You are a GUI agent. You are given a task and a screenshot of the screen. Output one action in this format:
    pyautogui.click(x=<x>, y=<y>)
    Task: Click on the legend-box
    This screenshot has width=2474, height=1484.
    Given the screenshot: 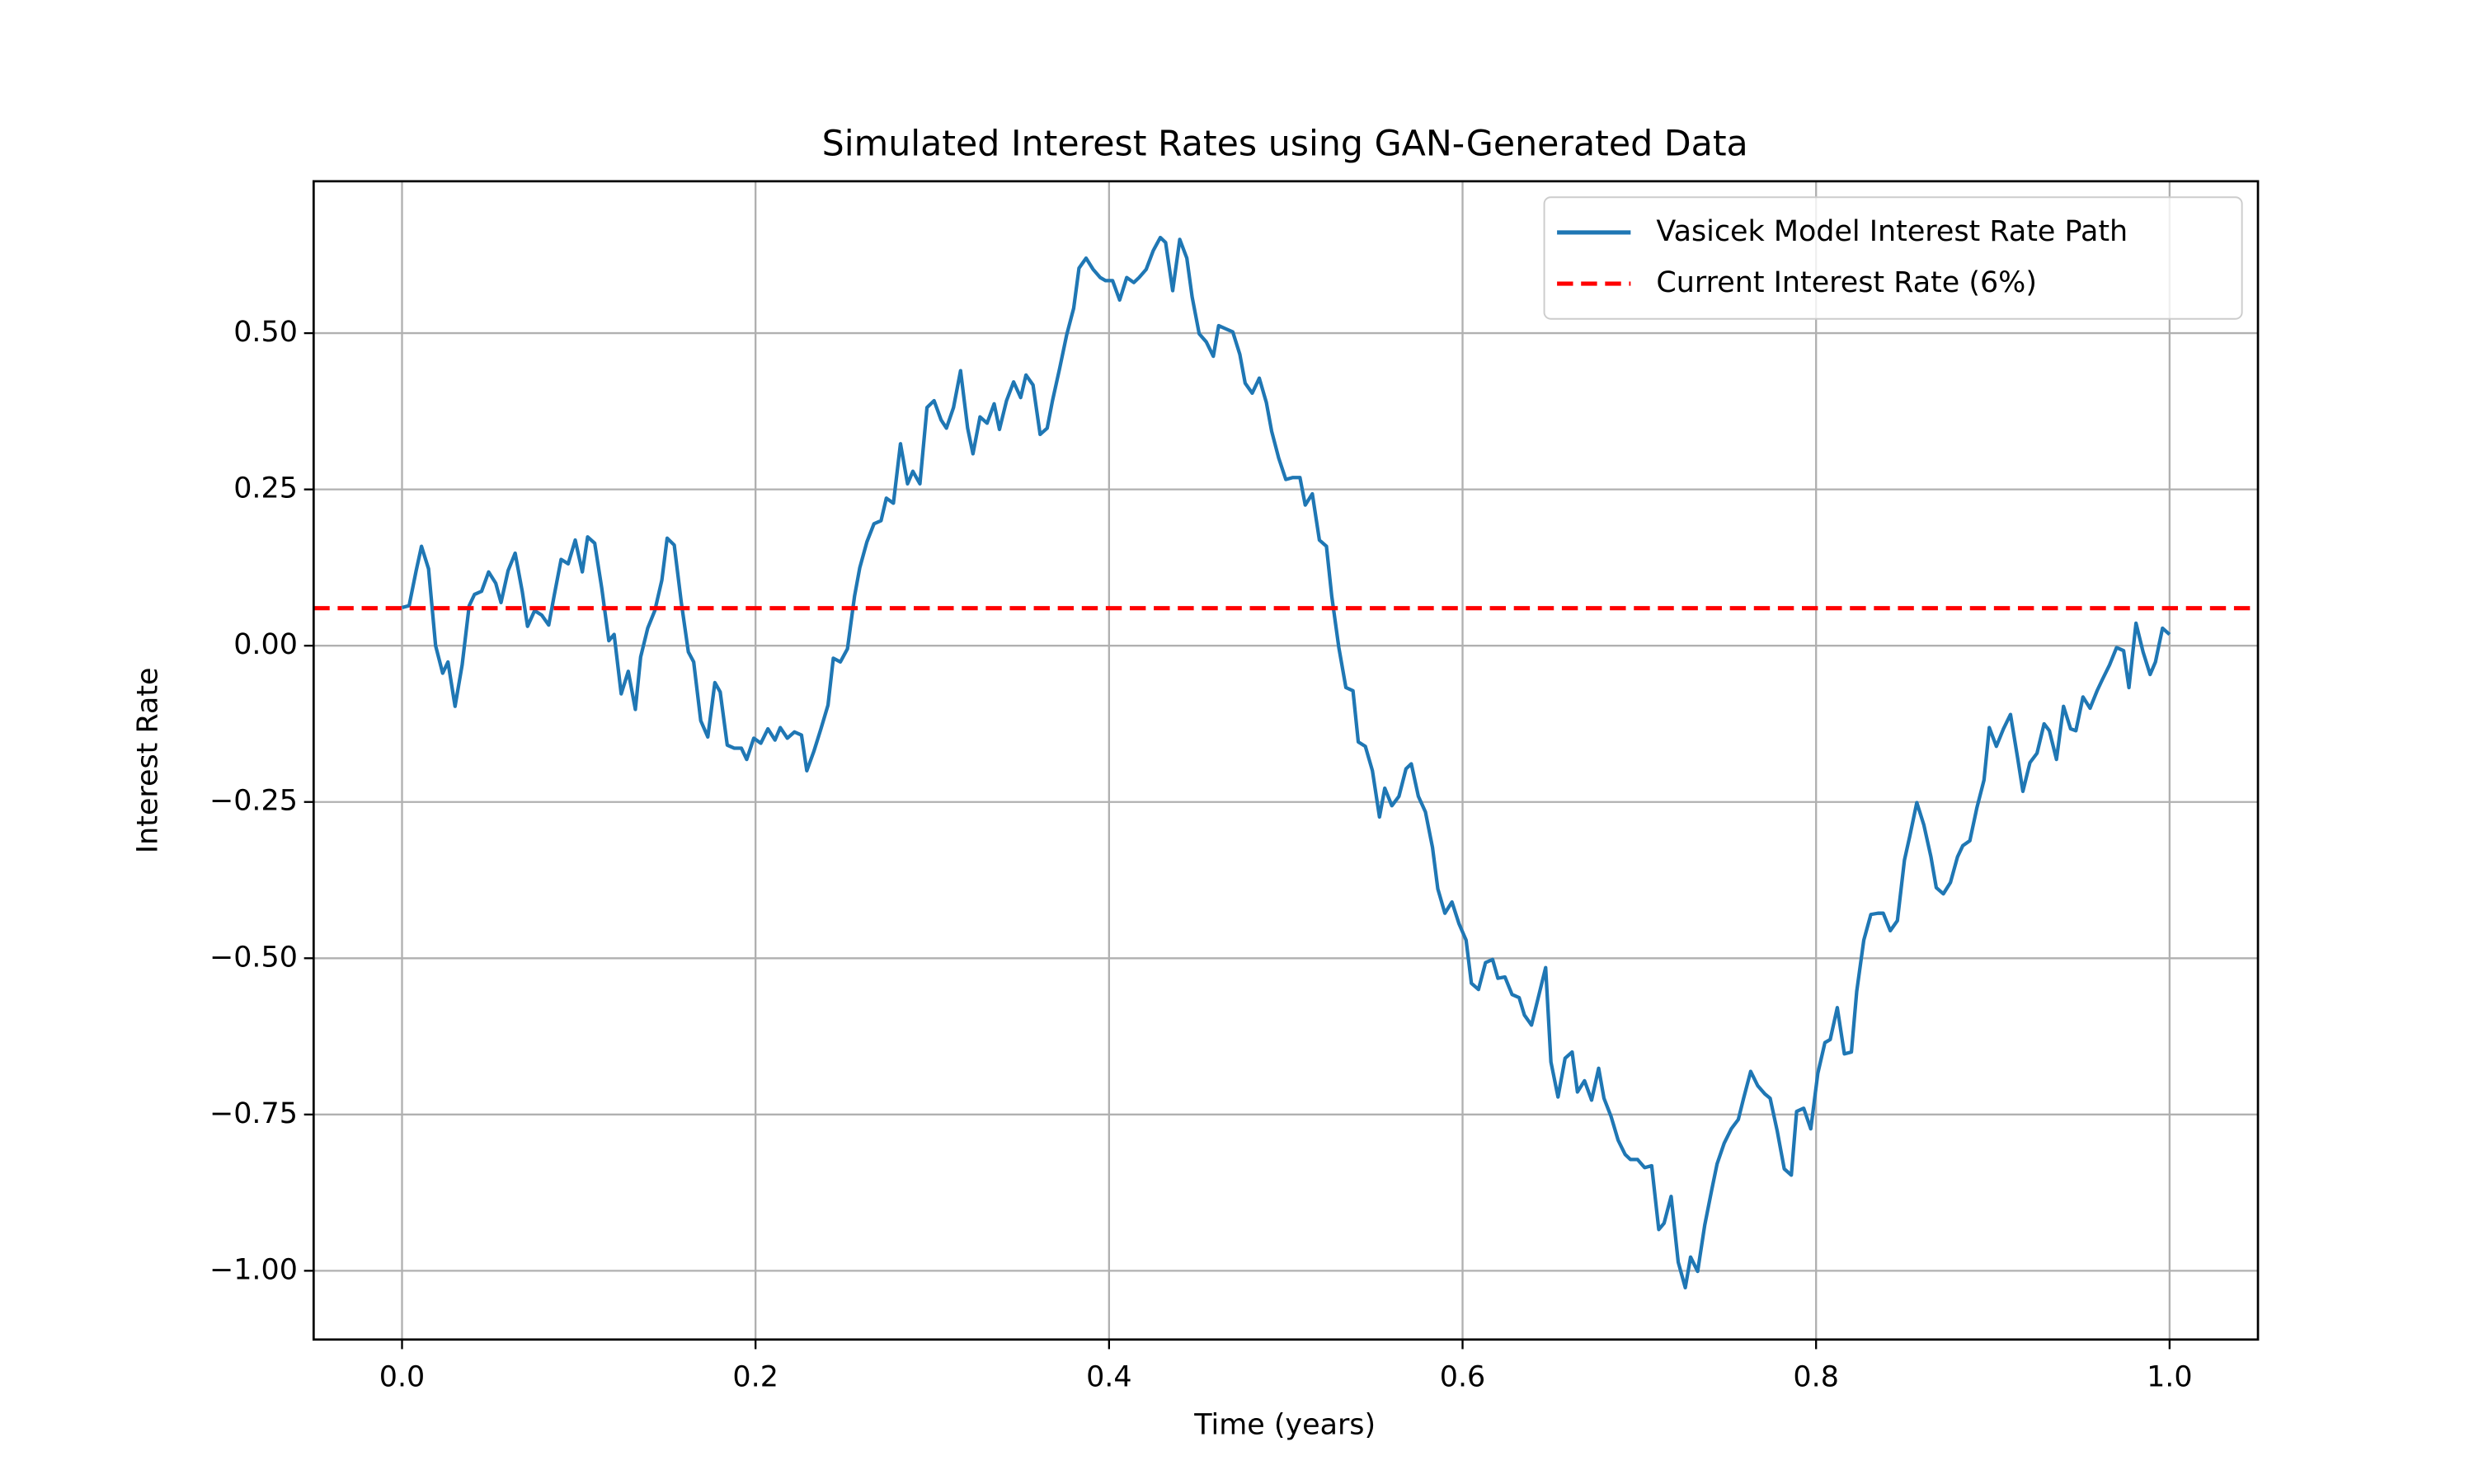 What is the action you would take?
    pyautogui.click(x=1893, y=258)
    